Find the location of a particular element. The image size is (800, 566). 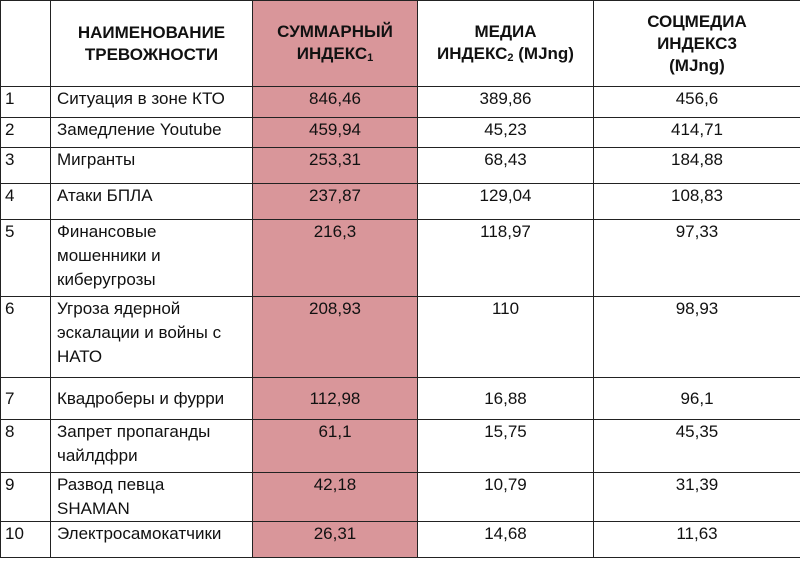

header-media-index: МЕДИА ИНДЕКС2 (MJng) is located at coordinates (505, 43).